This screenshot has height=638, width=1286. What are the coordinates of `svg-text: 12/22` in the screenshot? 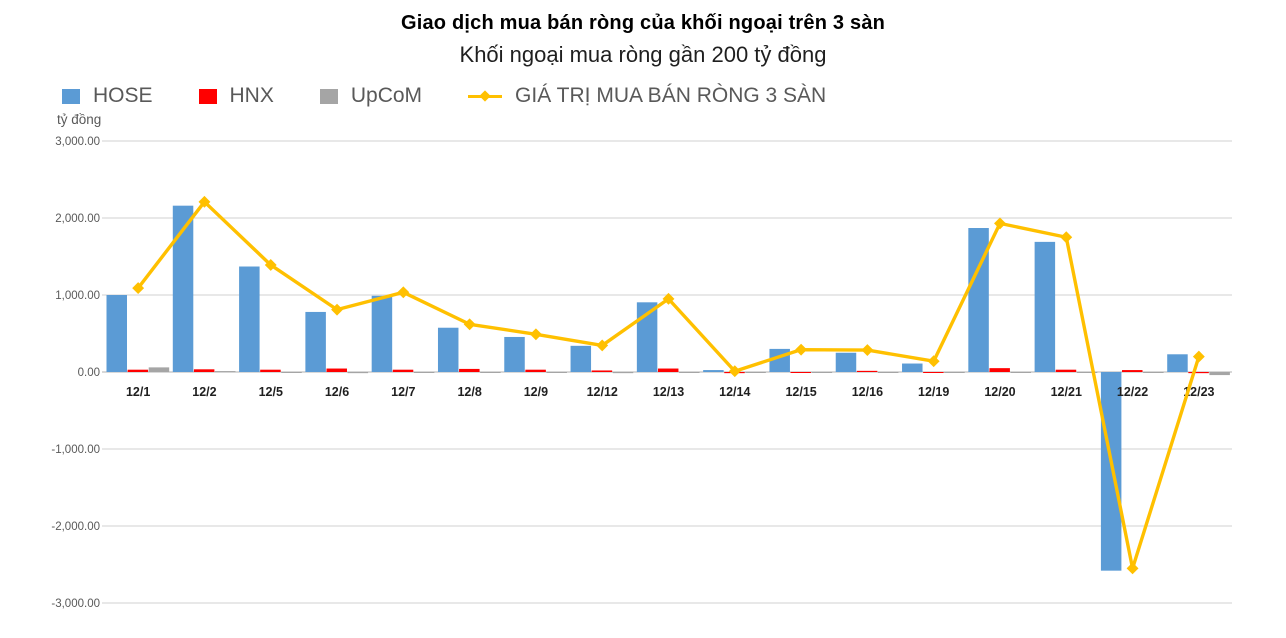 It's located at (1132, 392).